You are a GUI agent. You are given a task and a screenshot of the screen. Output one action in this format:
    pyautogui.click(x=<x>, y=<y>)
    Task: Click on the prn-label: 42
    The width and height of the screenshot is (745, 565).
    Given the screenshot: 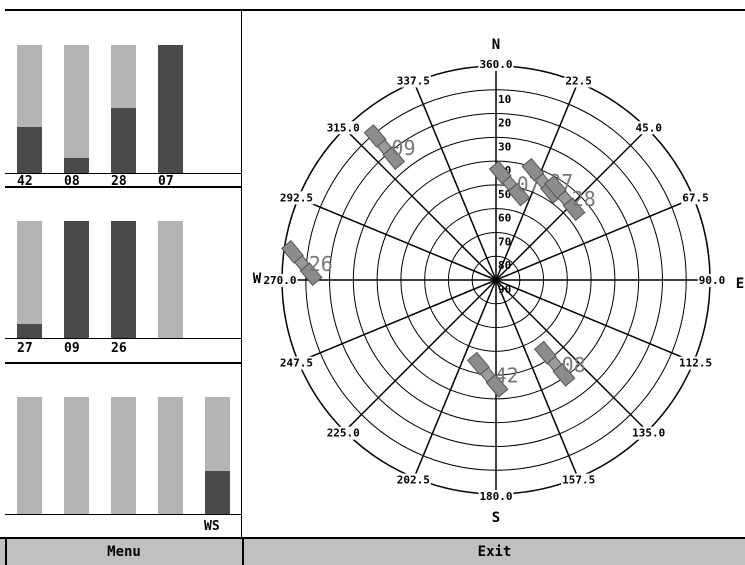 What is the action you would take?
    pyautogui.click(x=25, y=181)
    